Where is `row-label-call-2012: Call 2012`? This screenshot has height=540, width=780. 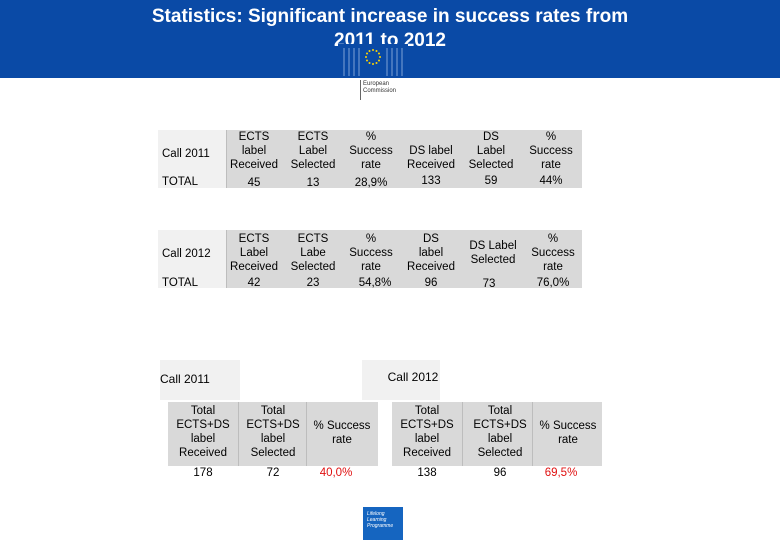
row-label-call-2012: Call 2012 is located at coordinates (186, 254).